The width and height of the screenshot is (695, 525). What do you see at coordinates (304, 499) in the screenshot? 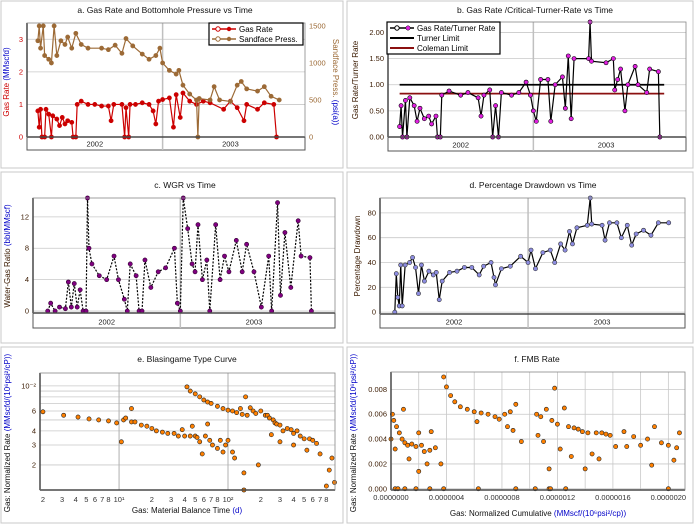
I see `x-tick-label: 5` at bounding box center [304, 499].